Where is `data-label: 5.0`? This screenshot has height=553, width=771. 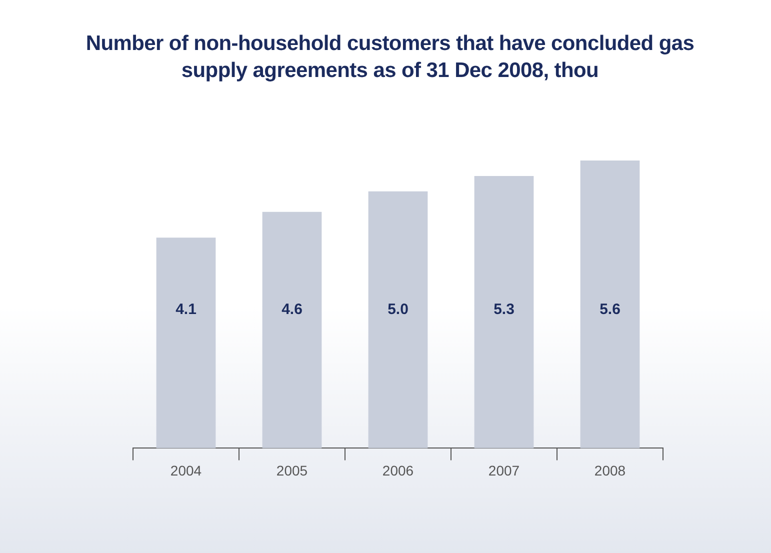
data-label: 5.0 is located at coordinates (398, 309).